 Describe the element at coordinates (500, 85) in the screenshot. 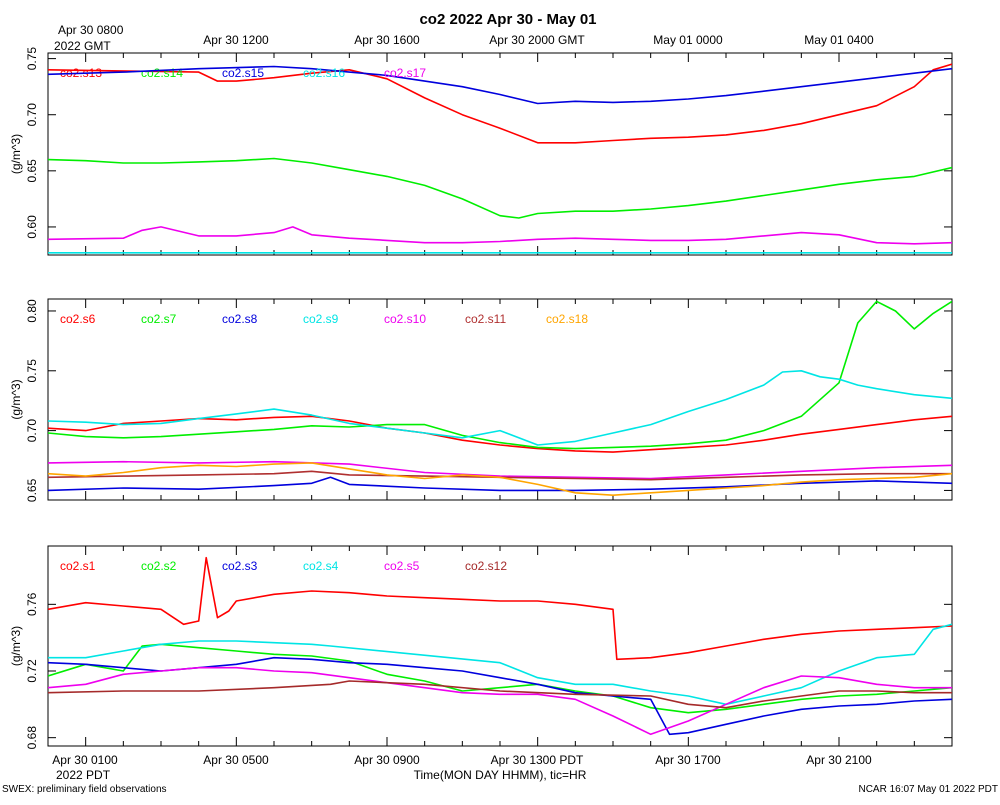

I see `series-line-co2-s15` at that location.